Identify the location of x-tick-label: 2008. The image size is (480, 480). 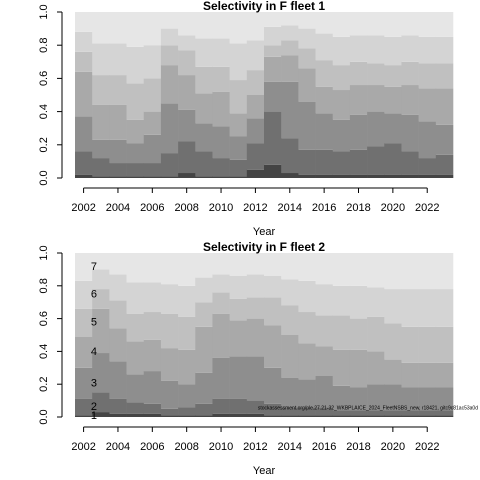
(186, 208).